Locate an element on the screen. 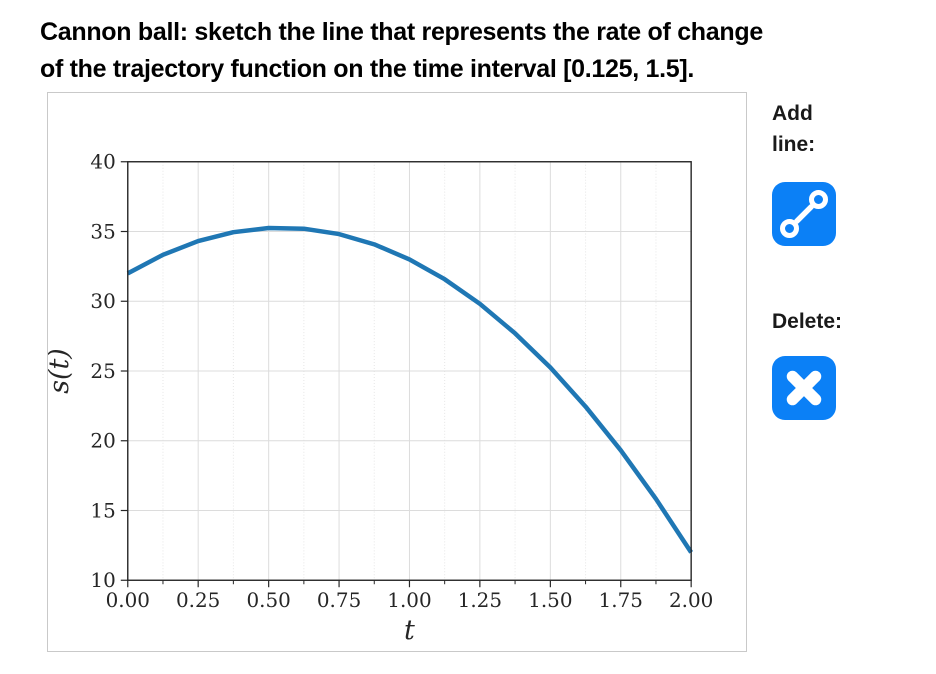  svg-text: 30 is located at coordinates (102, 301).